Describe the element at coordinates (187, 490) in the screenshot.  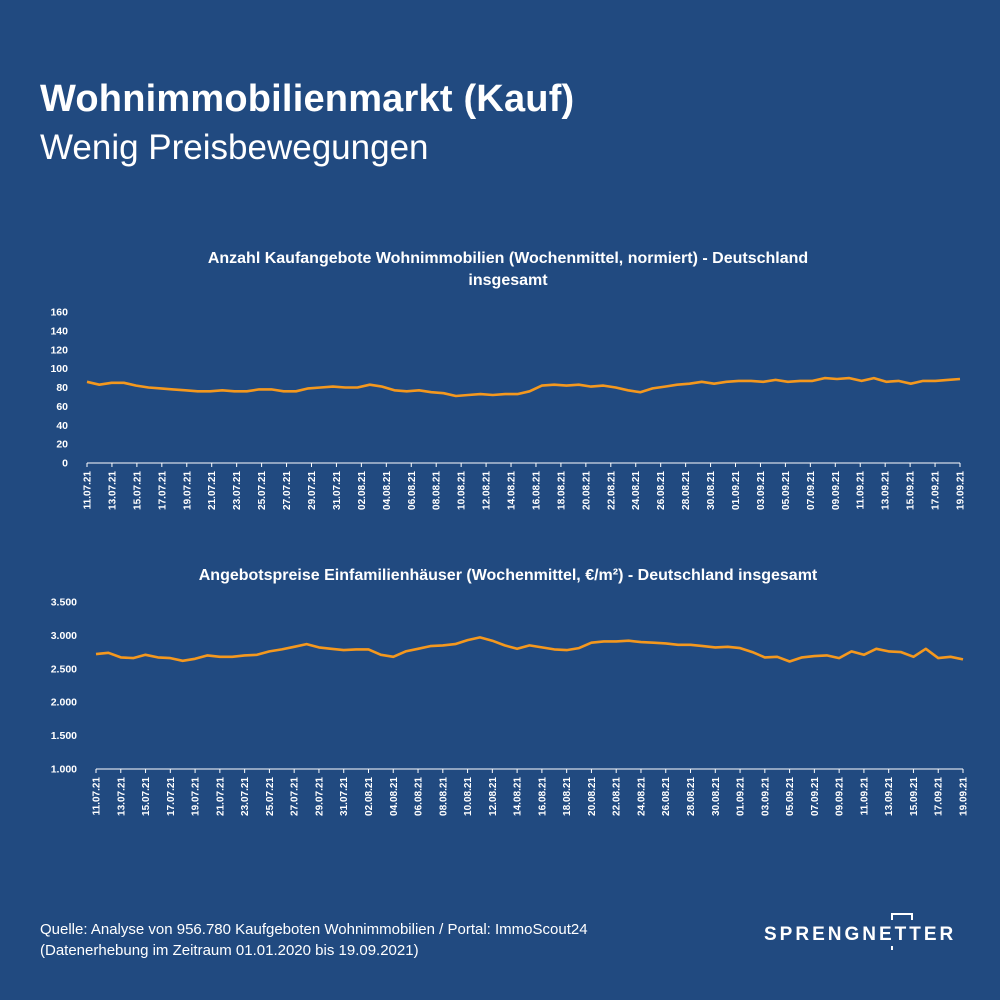
I see `chart1-xtick-label: 19.07.21` at that location.